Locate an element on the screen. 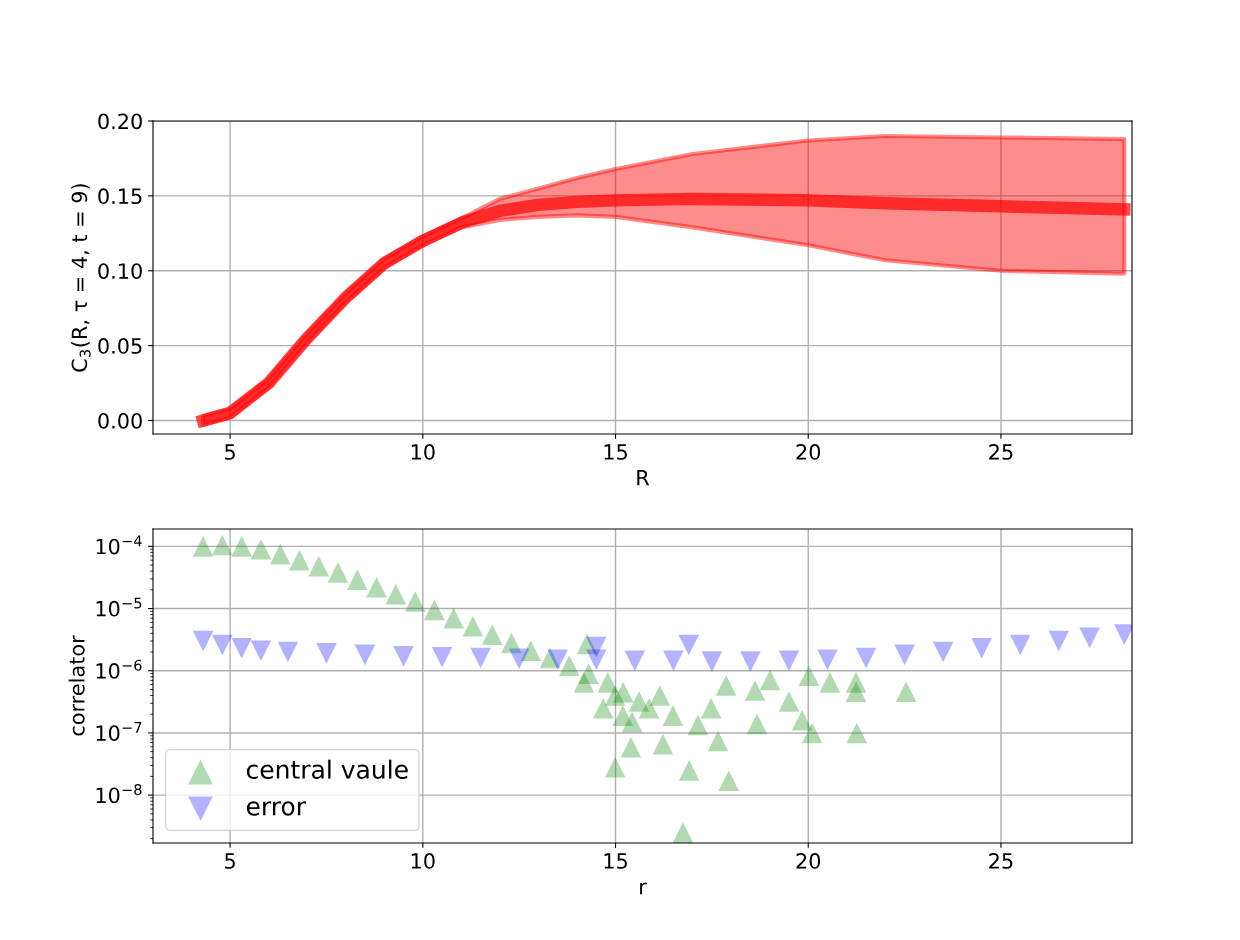  y-tick-label: 10$^{−6}$ is located at coordinates (119, 669).